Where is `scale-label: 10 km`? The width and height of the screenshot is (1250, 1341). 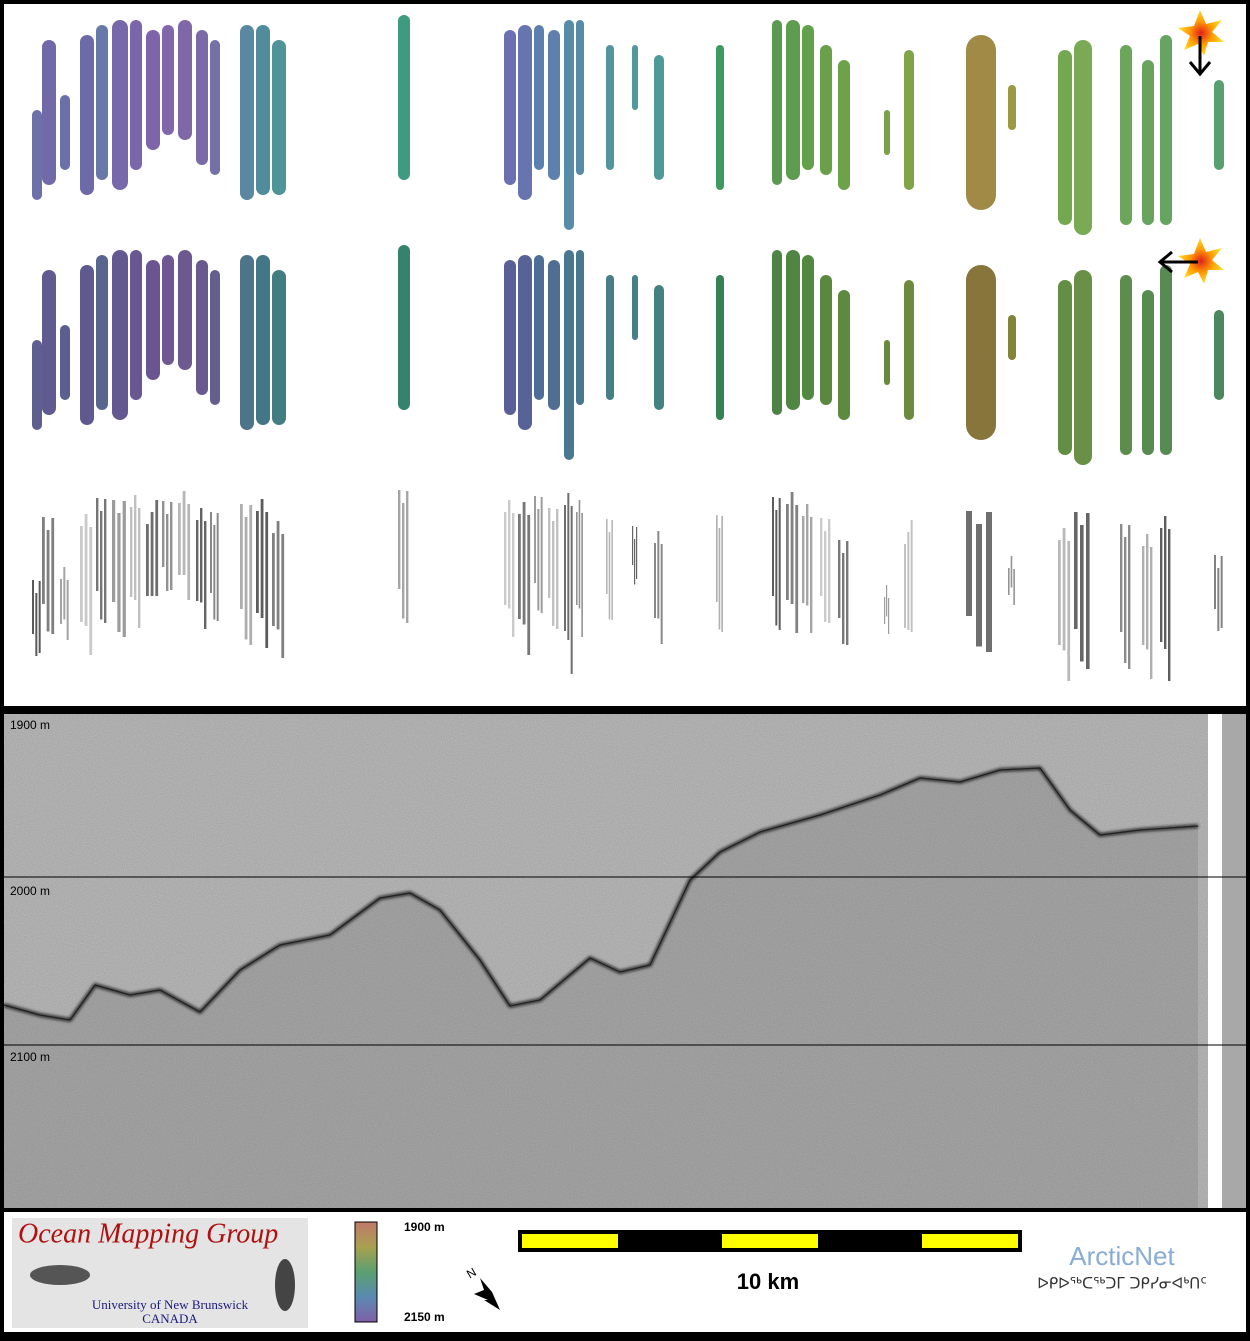
scale-label: 10 km is located at coordinates (768, 1281).